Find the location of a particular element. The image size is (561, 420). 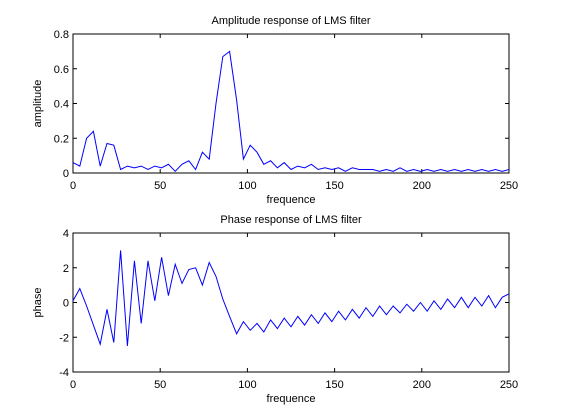

amplitude-xtick-label-5: 250 is located at coordinates (509, 186).